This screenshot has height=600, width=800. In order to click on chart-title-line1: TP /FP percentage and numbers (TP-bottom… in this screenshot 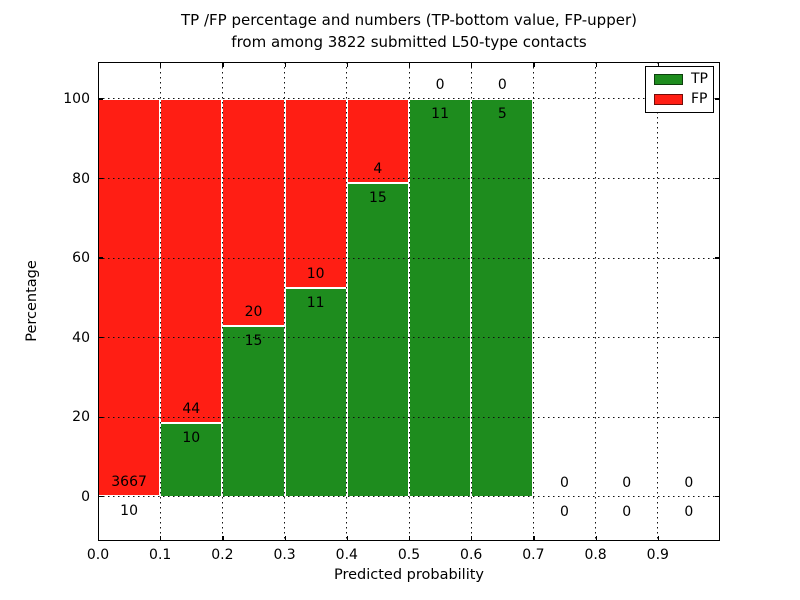, I will do `click(409, 20)`.